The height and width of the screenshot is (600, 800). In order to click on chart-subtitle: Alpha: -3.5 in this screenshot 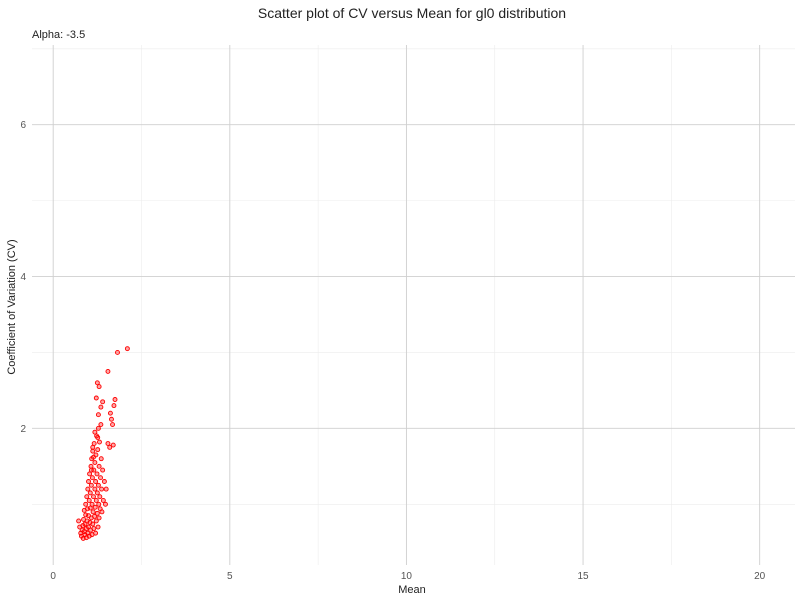, I will do `click(58, 35)`.